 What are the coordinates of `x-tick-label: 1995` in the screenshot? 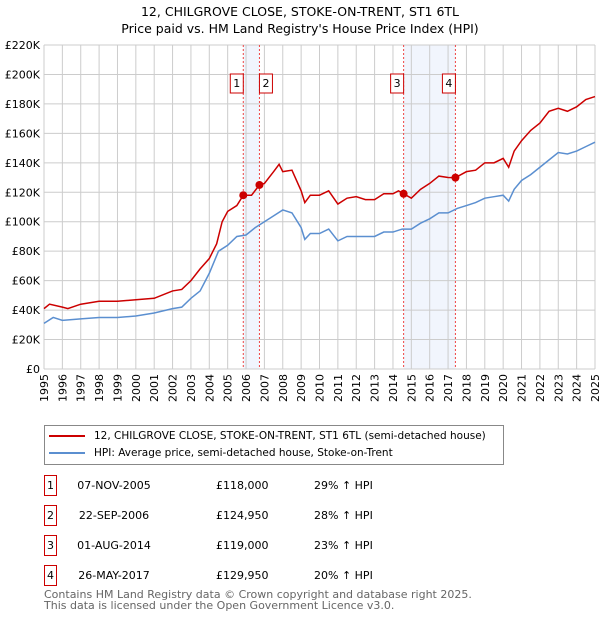 It's located at (44, 388).